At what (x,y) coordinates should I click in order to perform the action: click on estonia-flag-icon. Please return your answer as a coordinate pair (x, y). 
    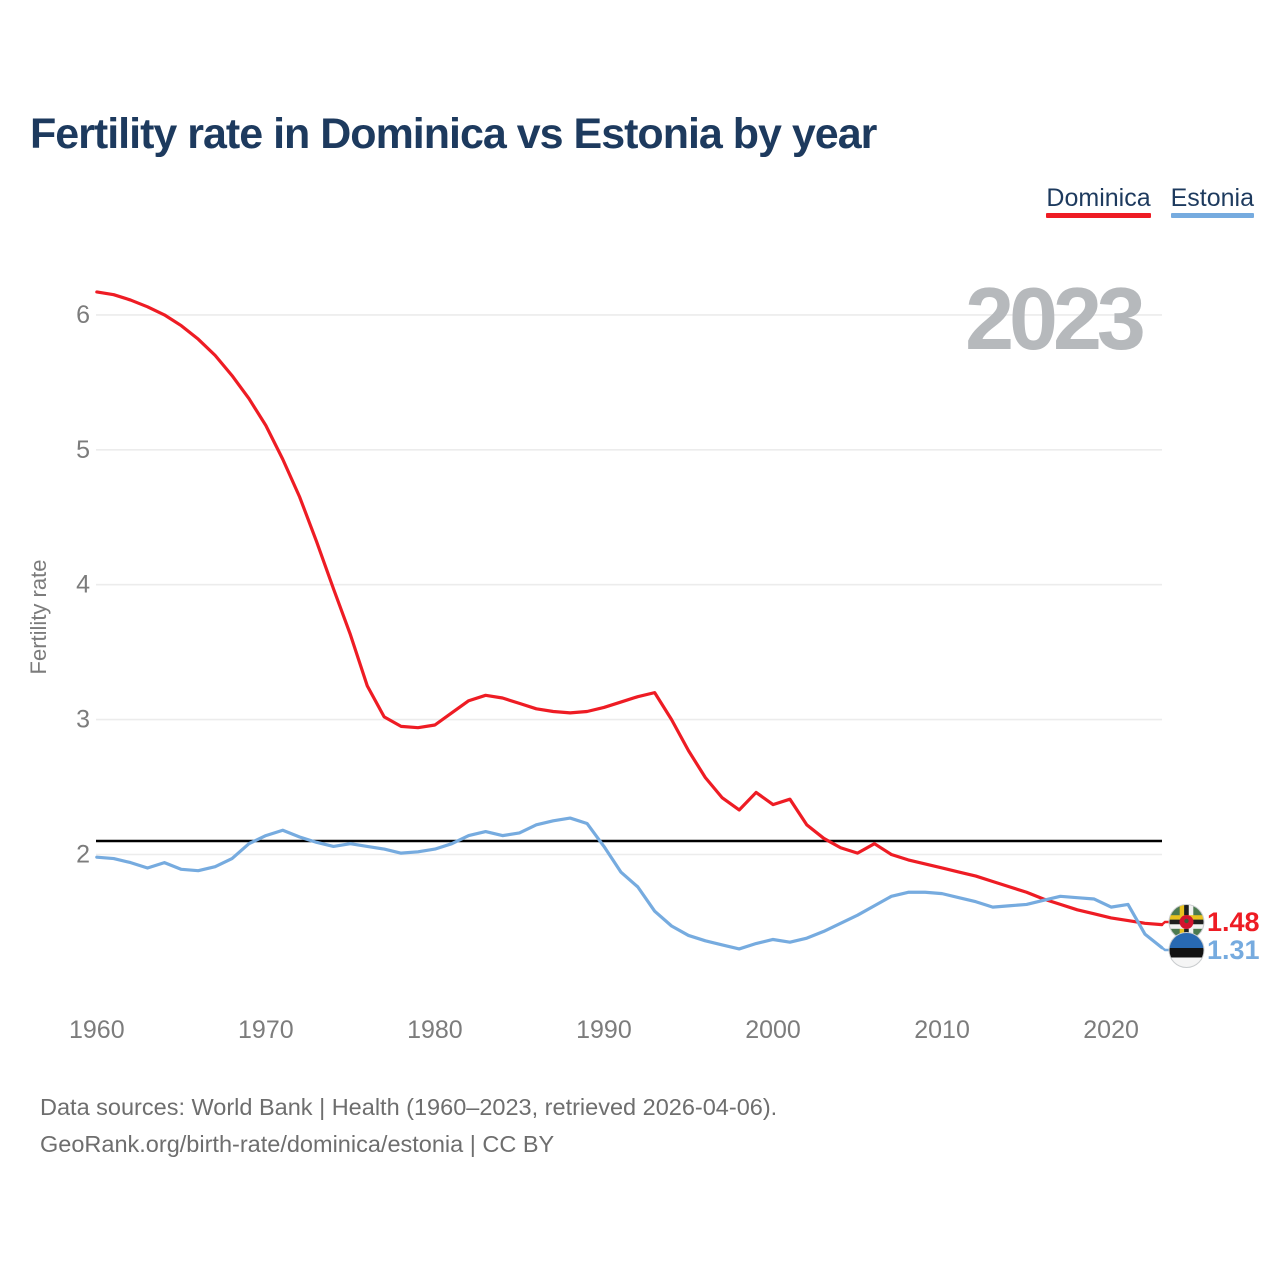
    Looking at the image, I should click on (1186, 950).